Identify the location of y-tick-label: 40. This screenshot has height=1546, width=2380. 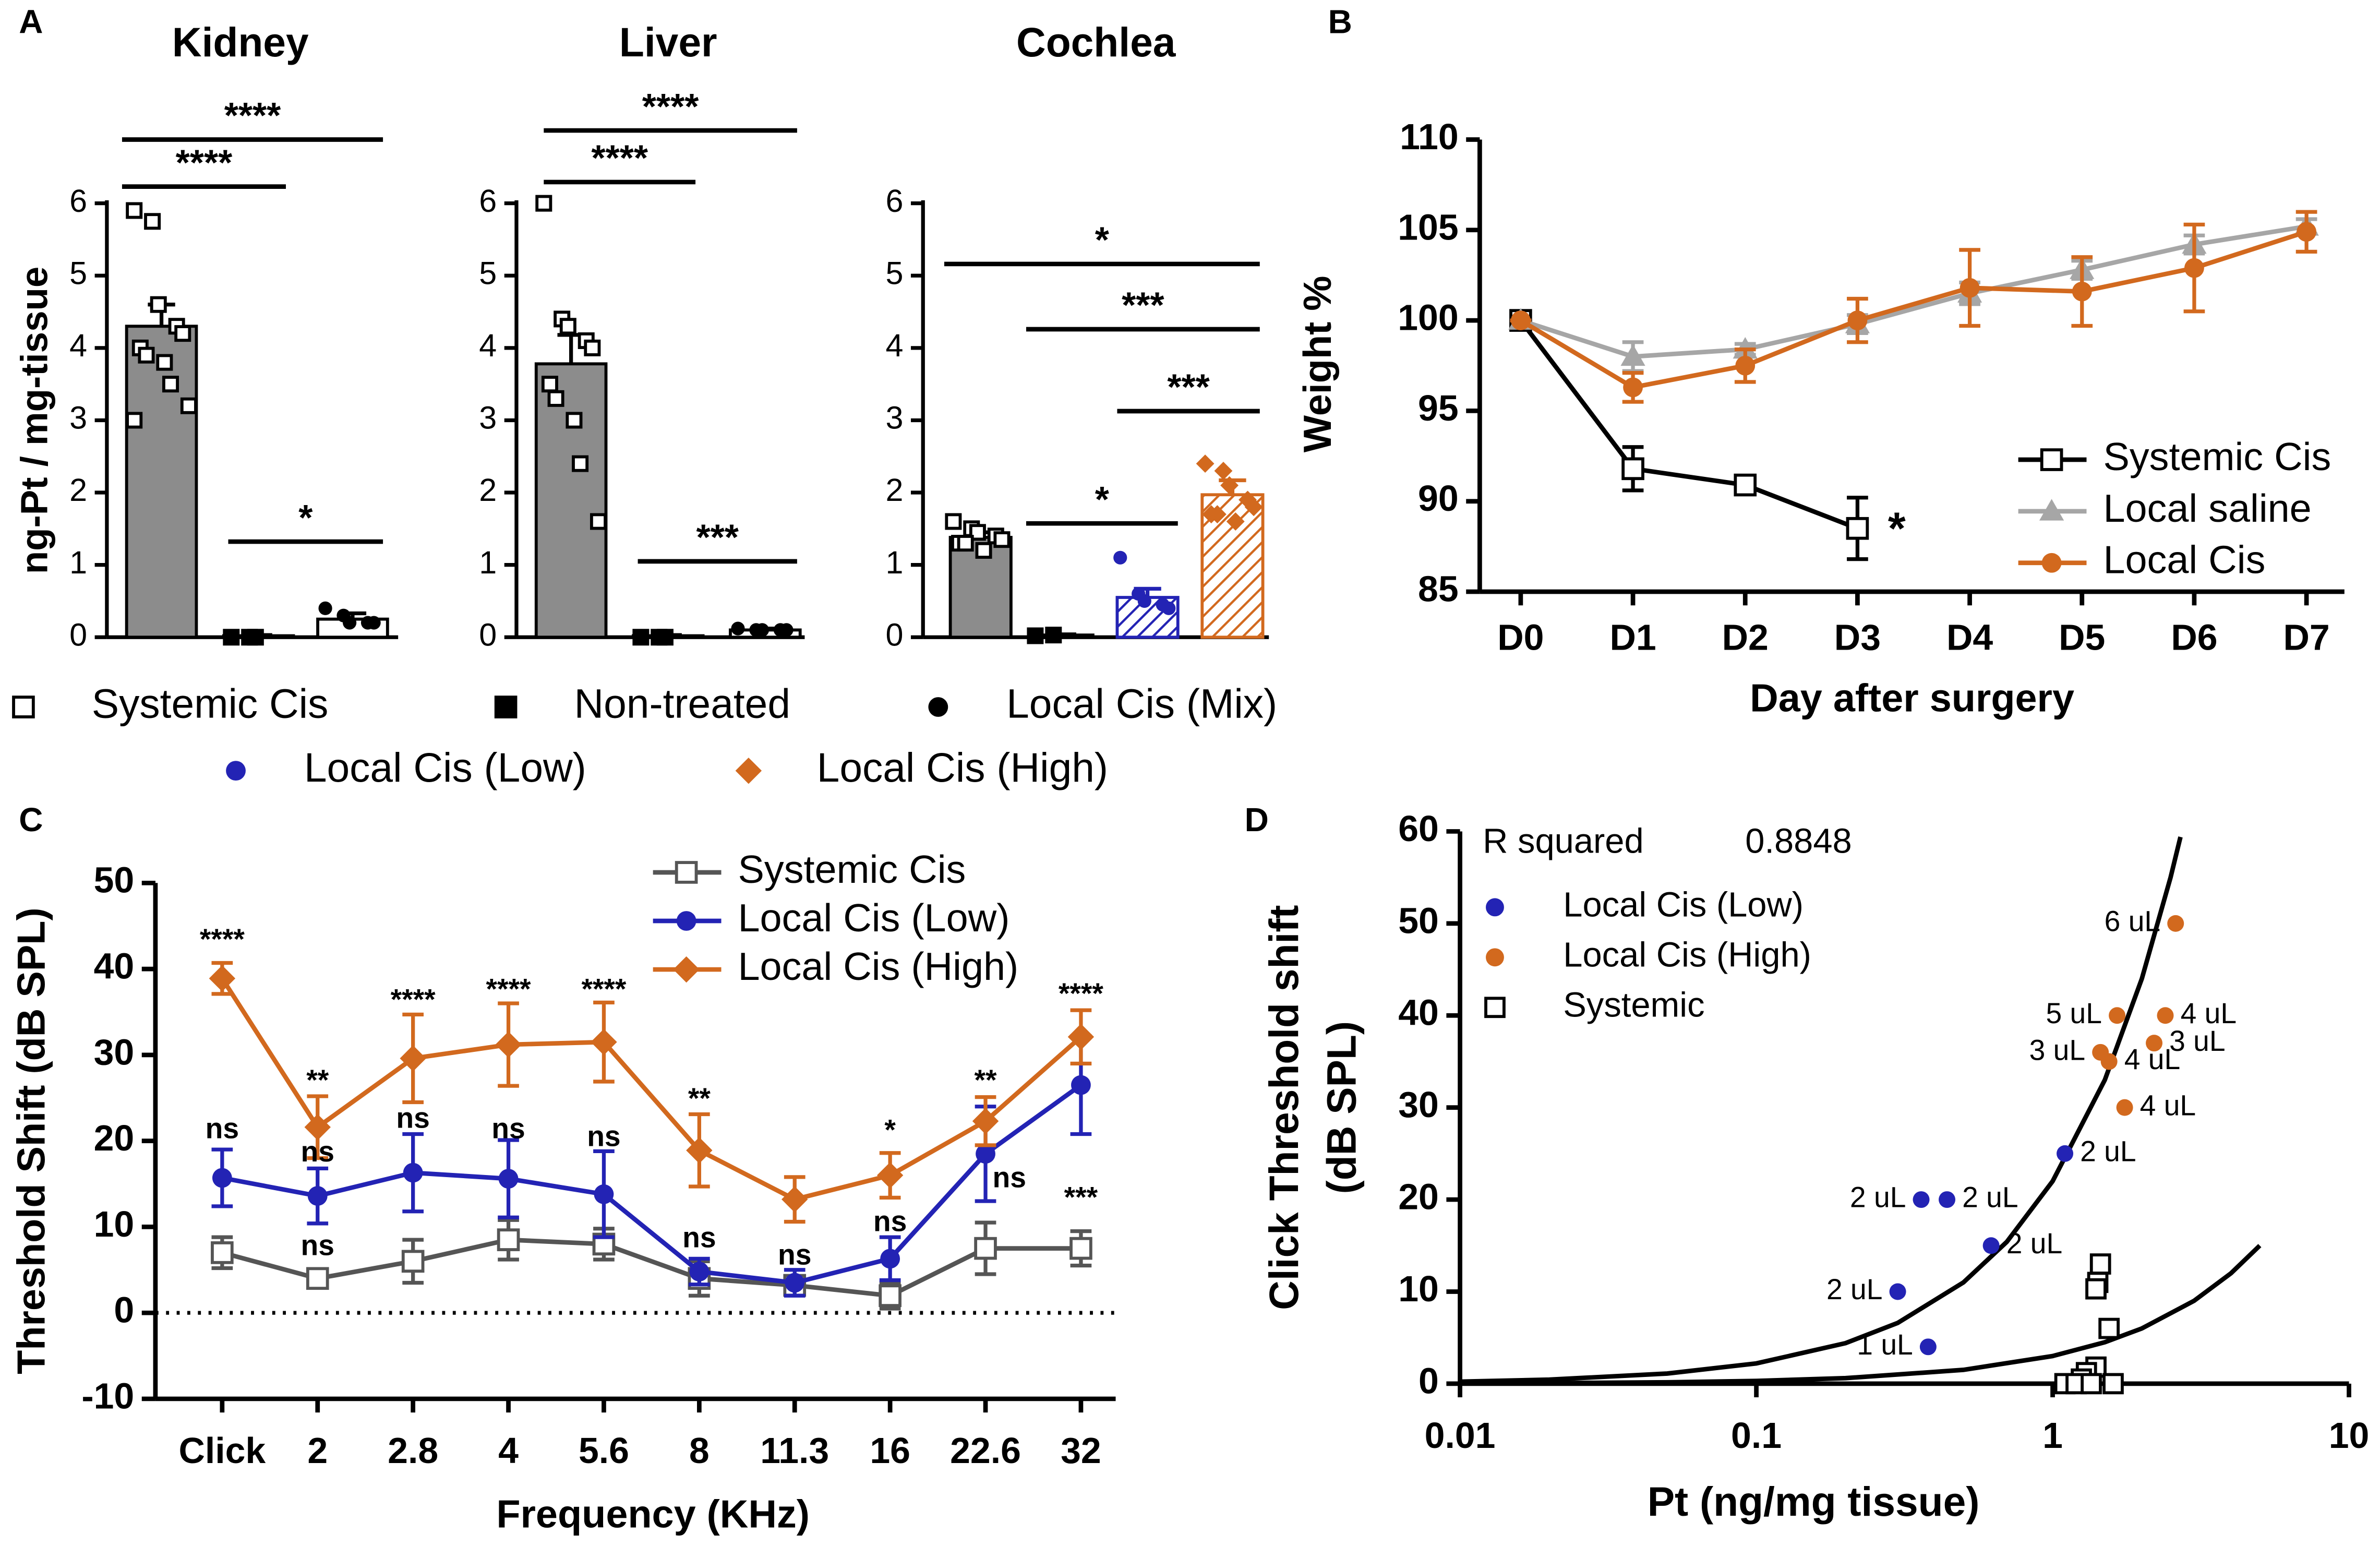
(114, 966).